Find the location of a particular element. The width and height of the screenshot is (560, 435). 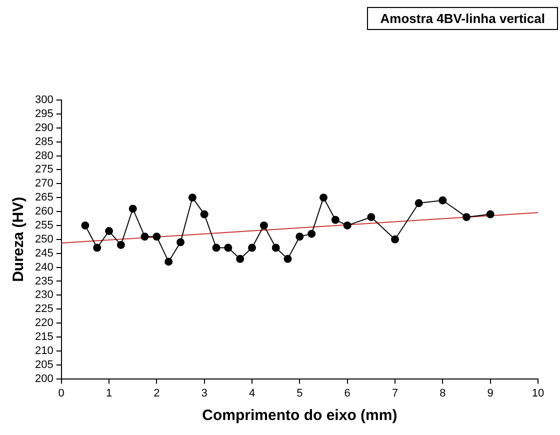

x-tick-label: 3 is located at coordinates (204, 393).